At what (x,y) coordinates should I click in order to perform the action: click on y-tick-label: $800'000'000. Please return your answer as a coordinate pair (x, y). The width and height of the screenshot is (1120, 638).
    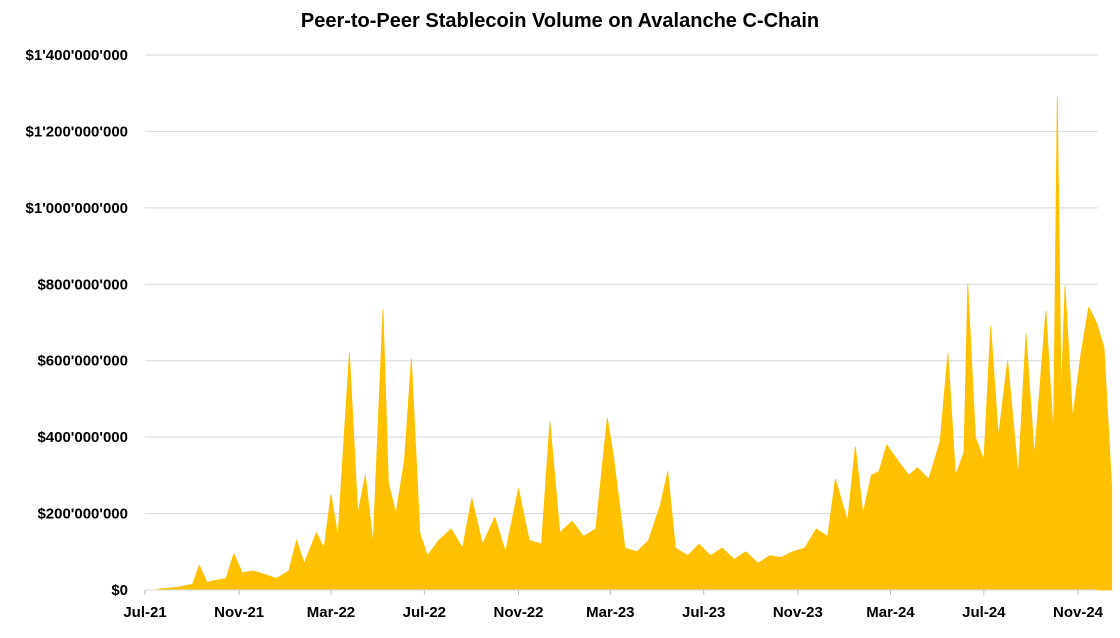
    Looking at the image, I should click on (82, 284).